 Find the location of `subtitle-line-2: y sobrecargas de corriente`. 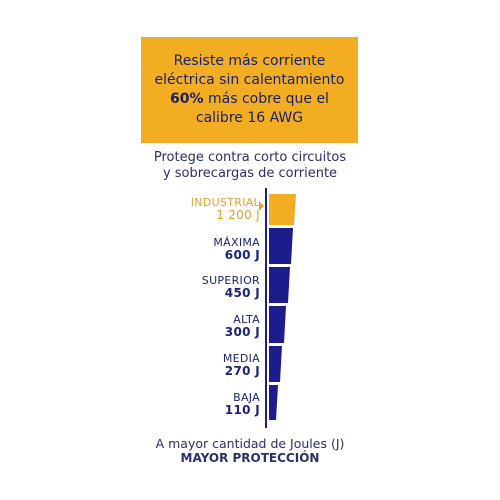

subtitle-line-2: y sobrecargas de corriente is located at coordinates (250, 173).